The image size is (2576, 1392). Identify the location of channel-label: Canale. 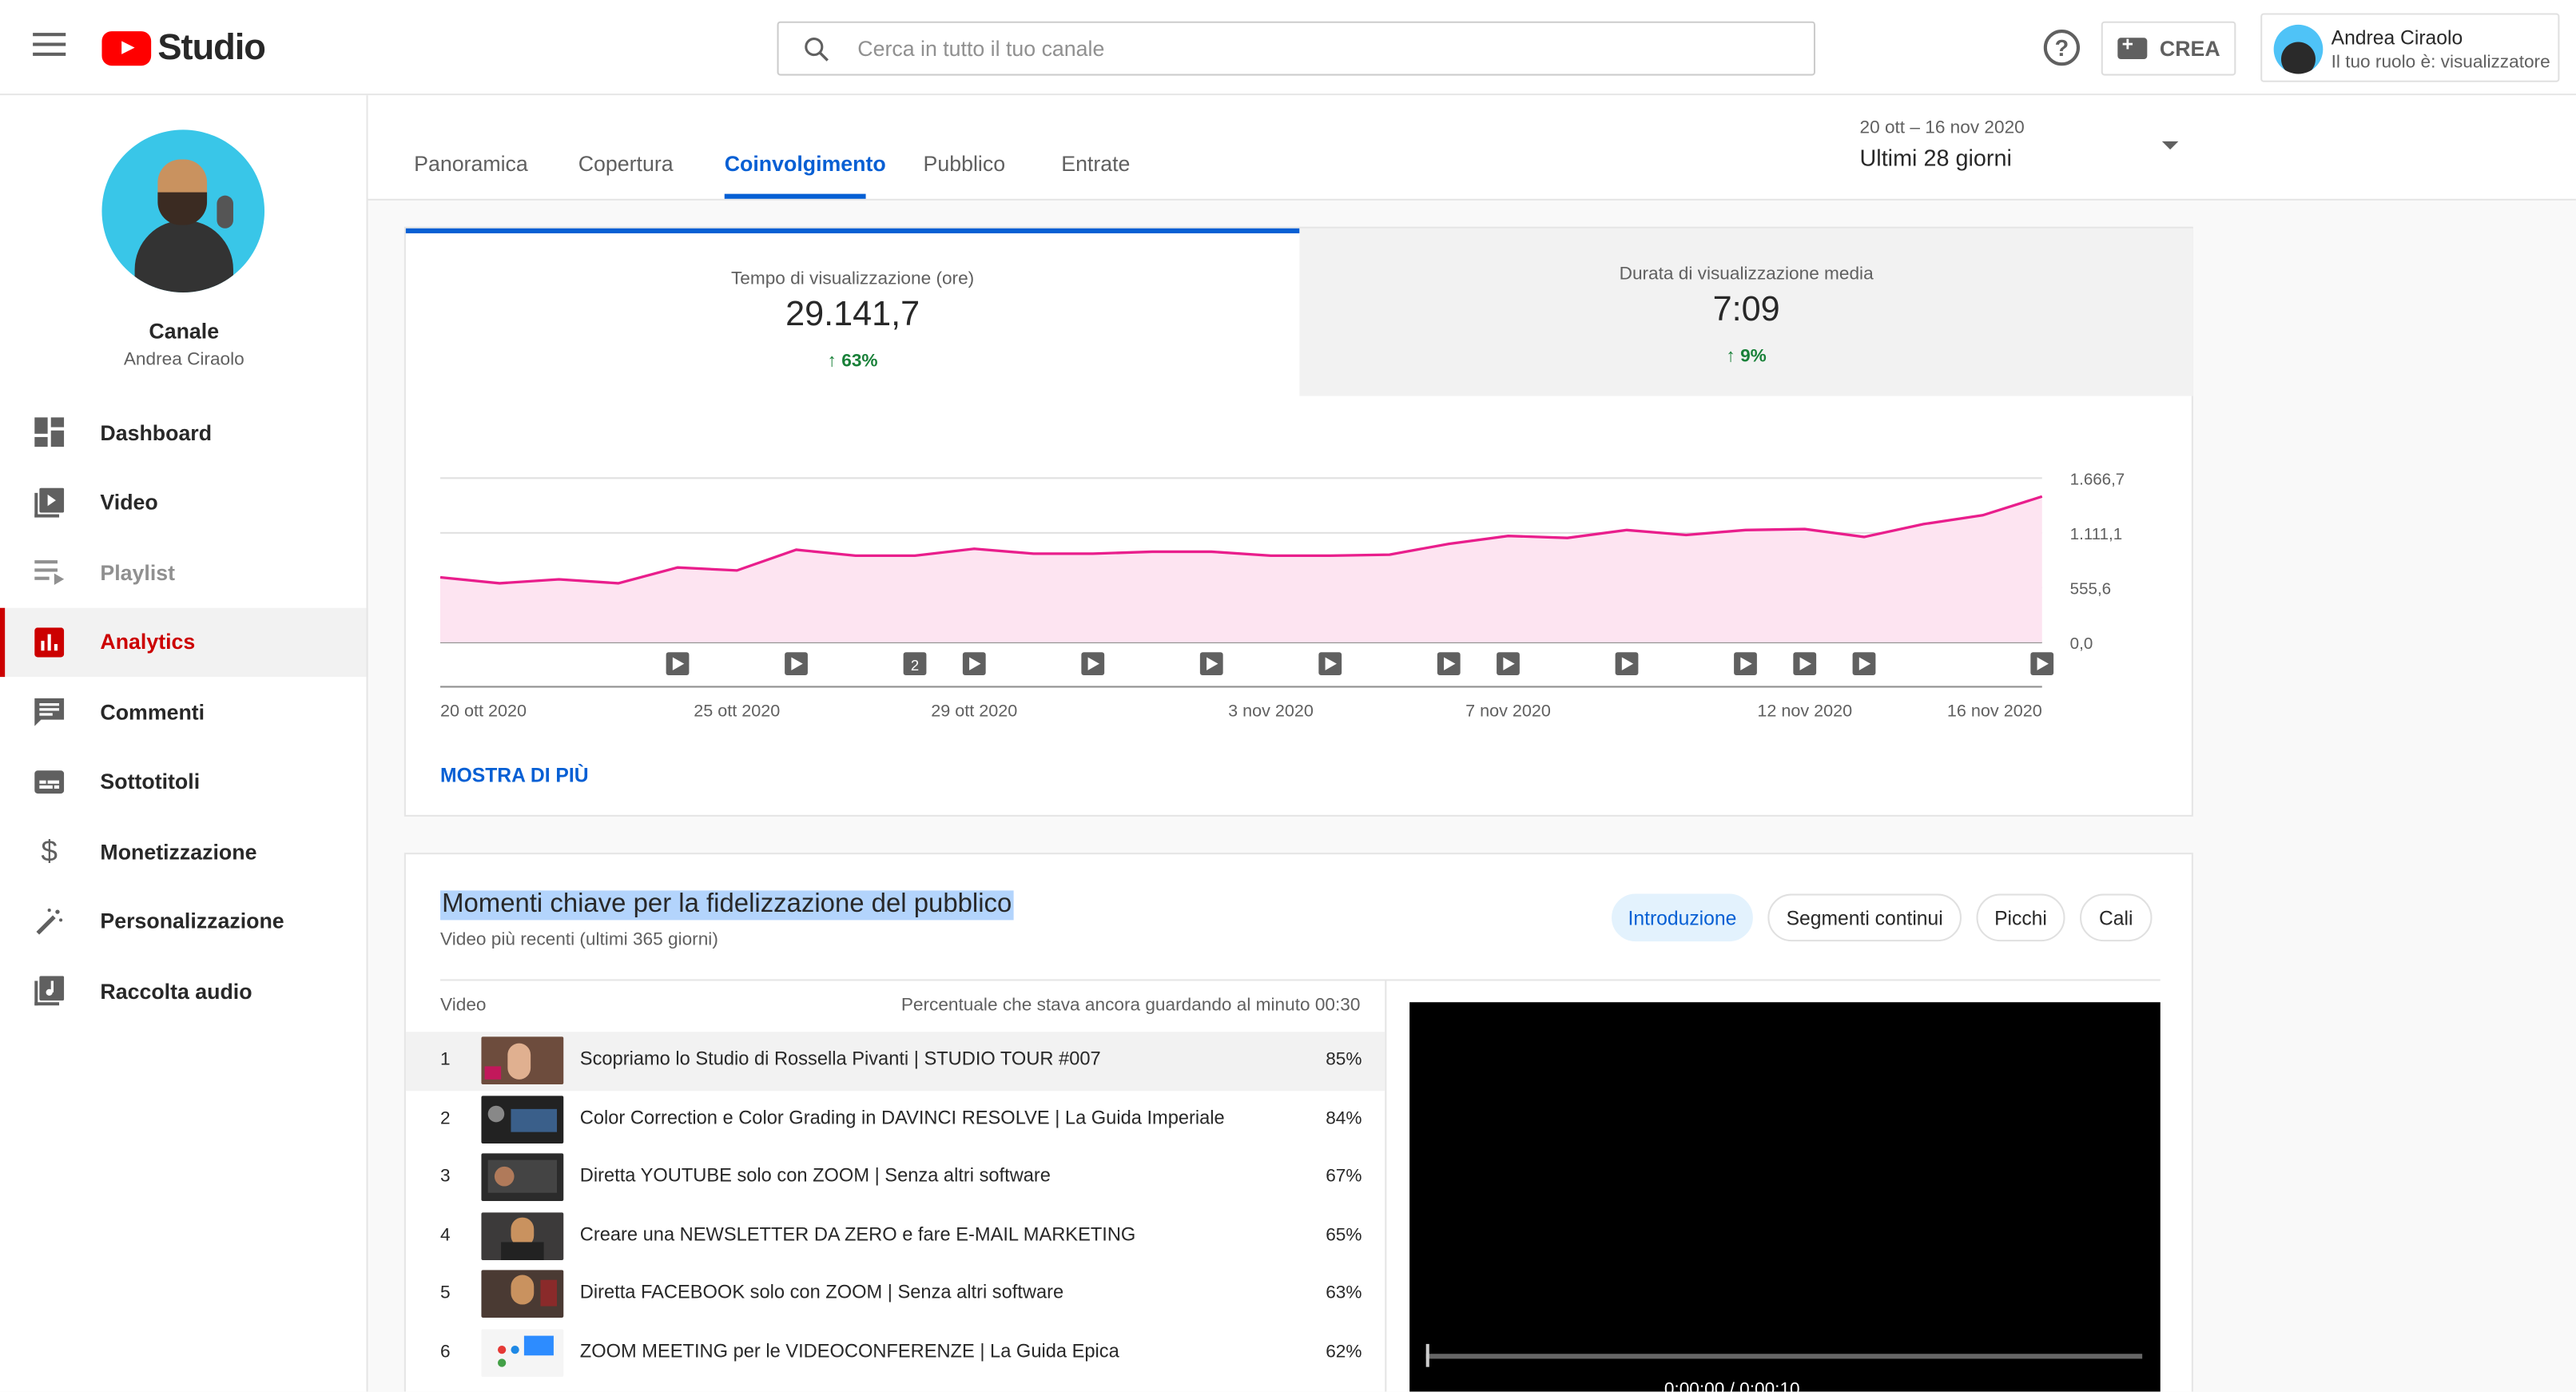
(184, 331).